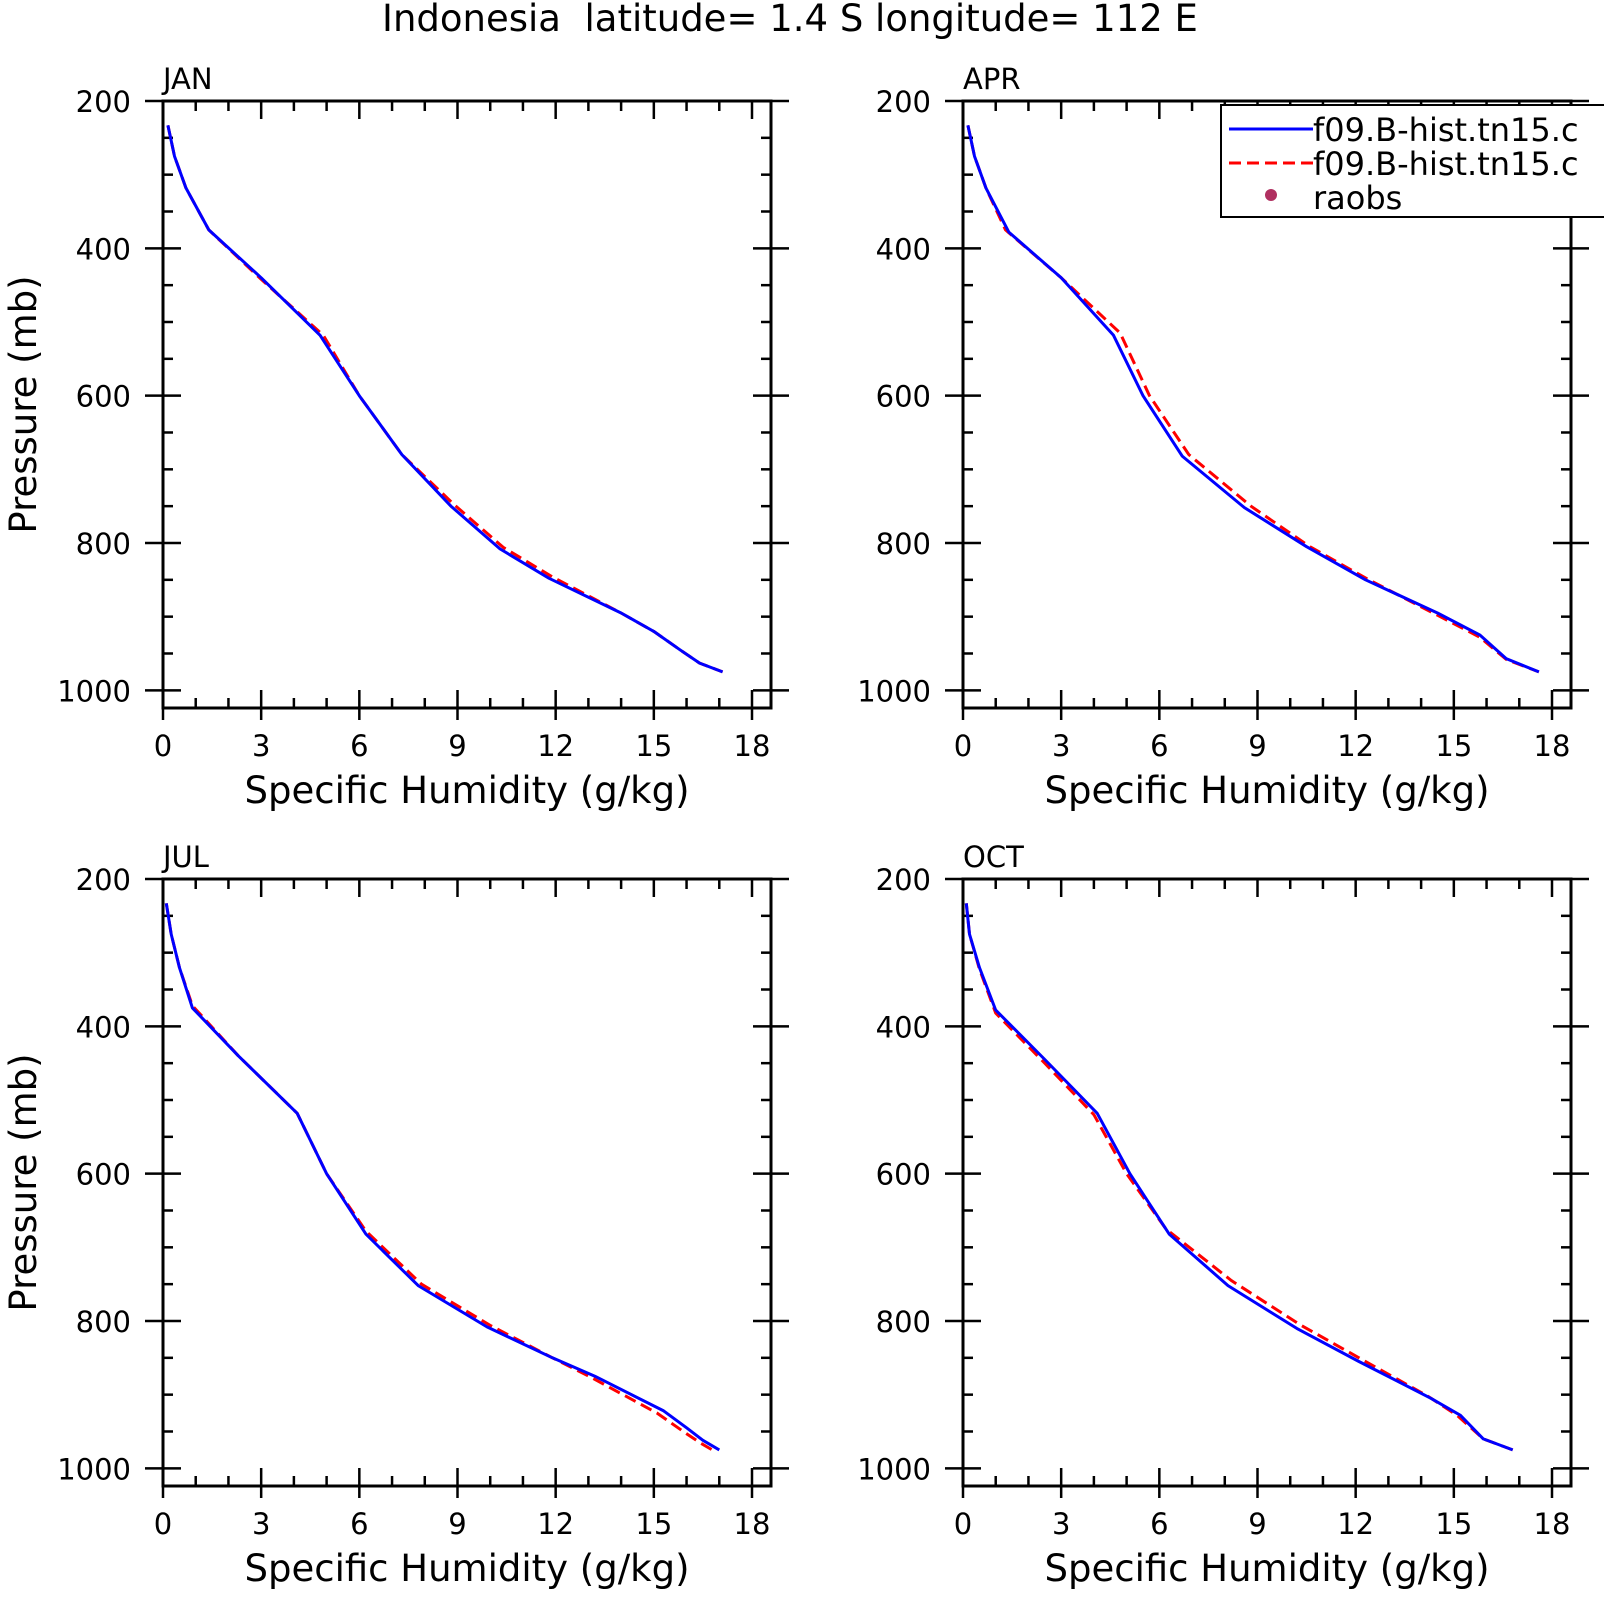 Image resolution: width=1604 pixels, height=1602 pixels. I want to click on panel-oct-xtick-label: 18, so click(1552, 1524).